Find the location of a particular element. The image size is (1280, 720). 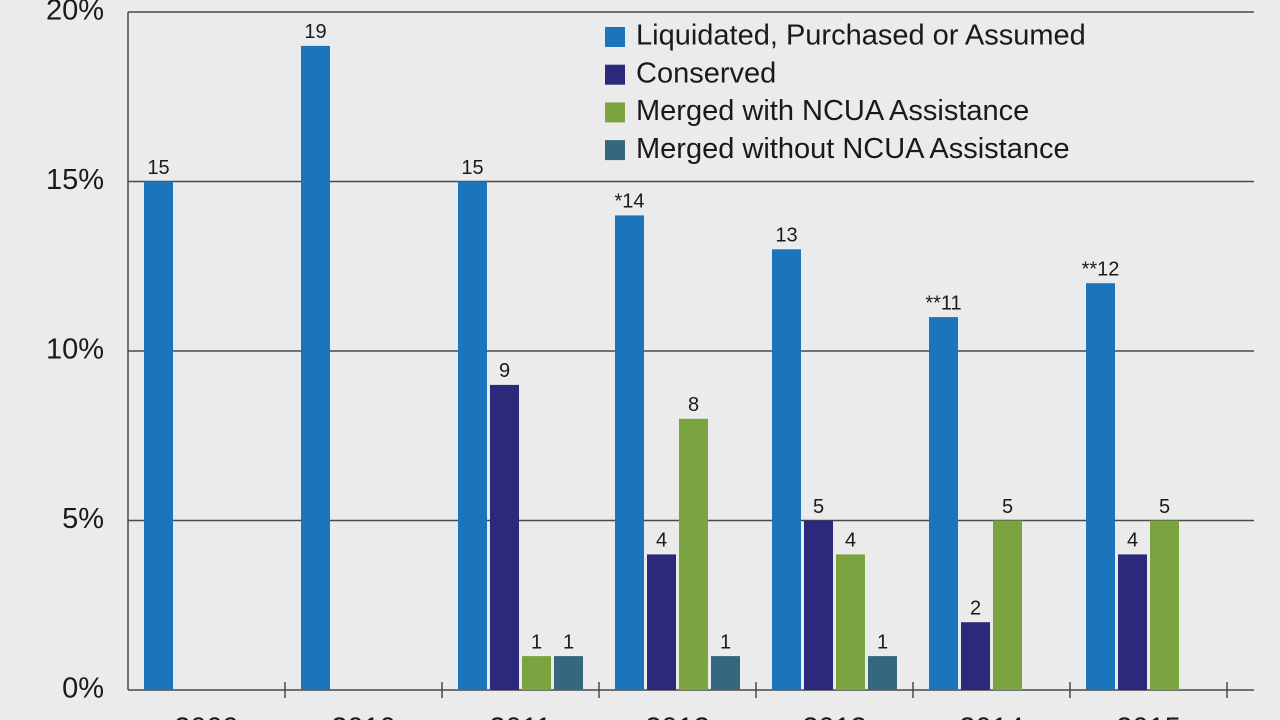

x-tick-label: 2012 is located at coordinates (677, 716).